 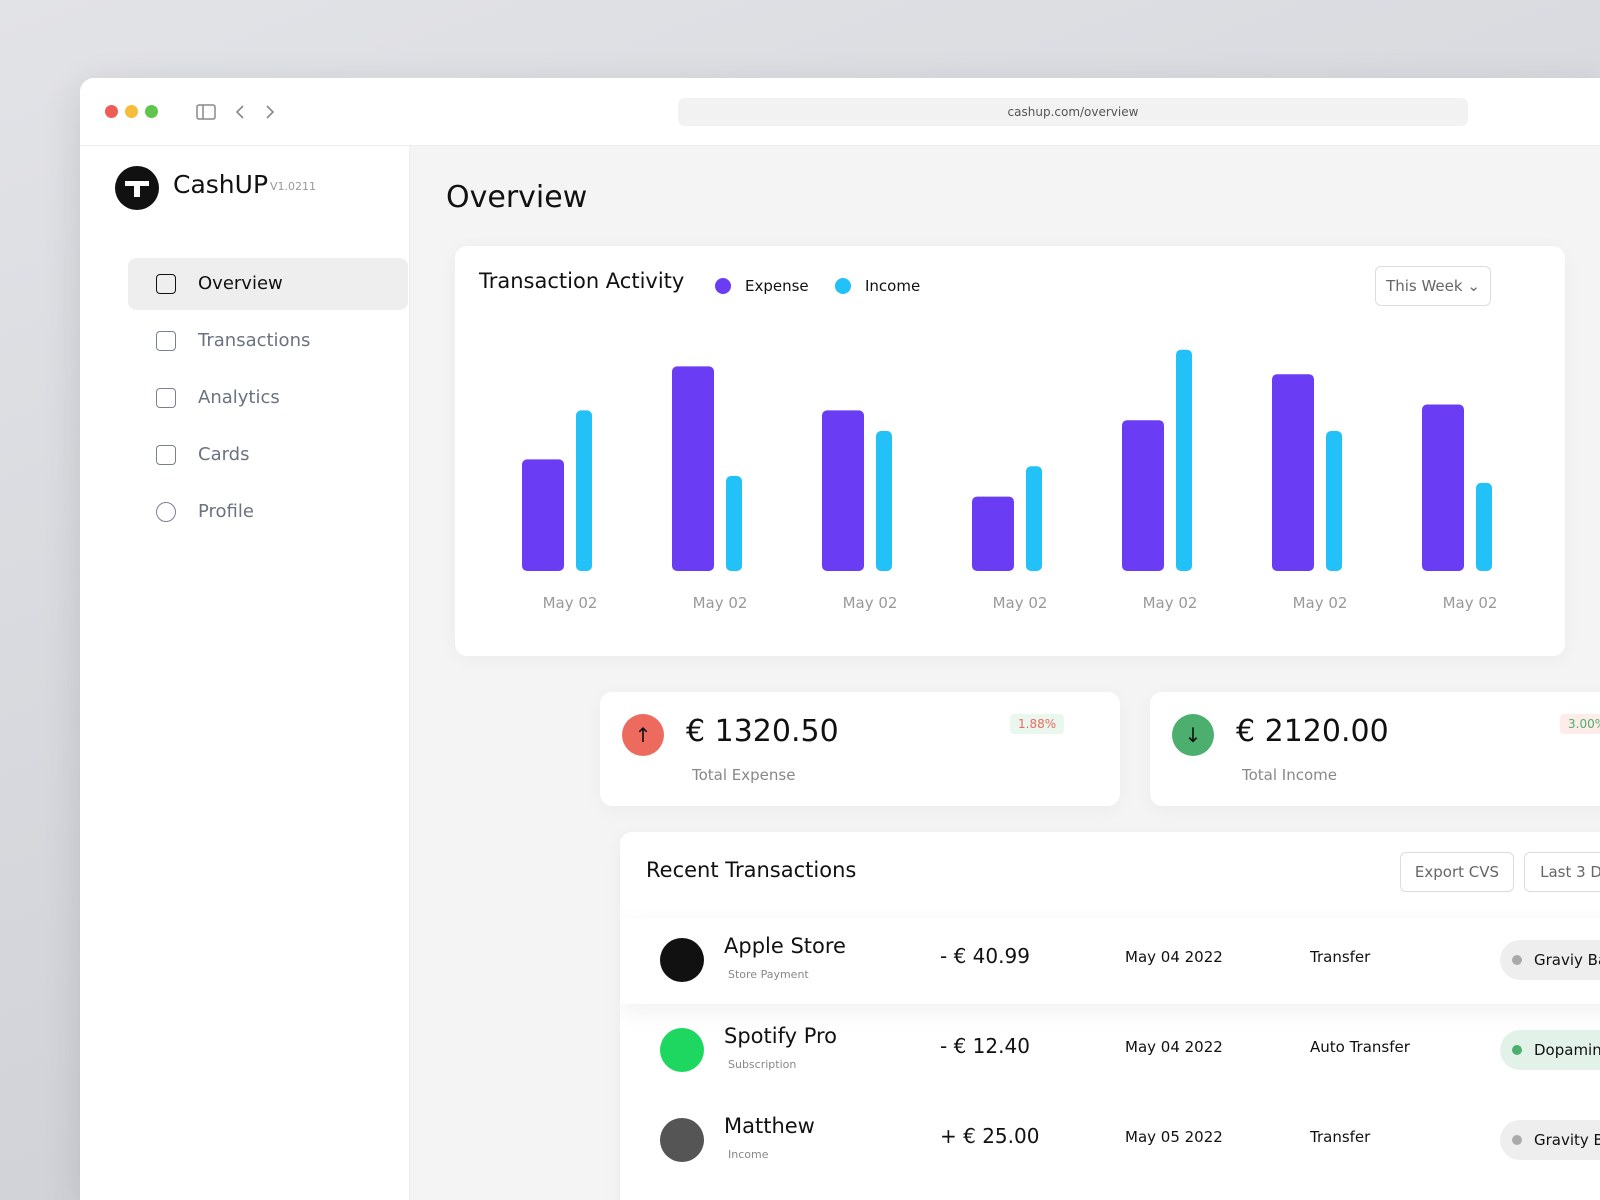 I want to click on nav-item: Profile, so click(x=268, y=512).